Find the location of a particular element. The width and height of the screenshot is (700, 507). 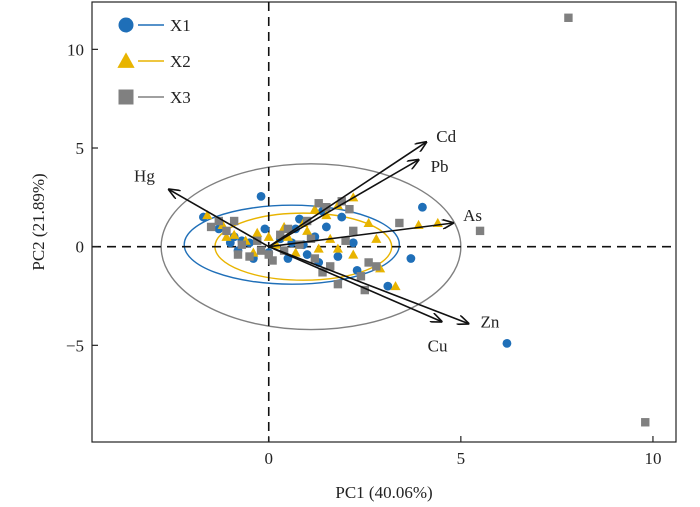

loading-arrow-as is located at coordinates (360, 235).